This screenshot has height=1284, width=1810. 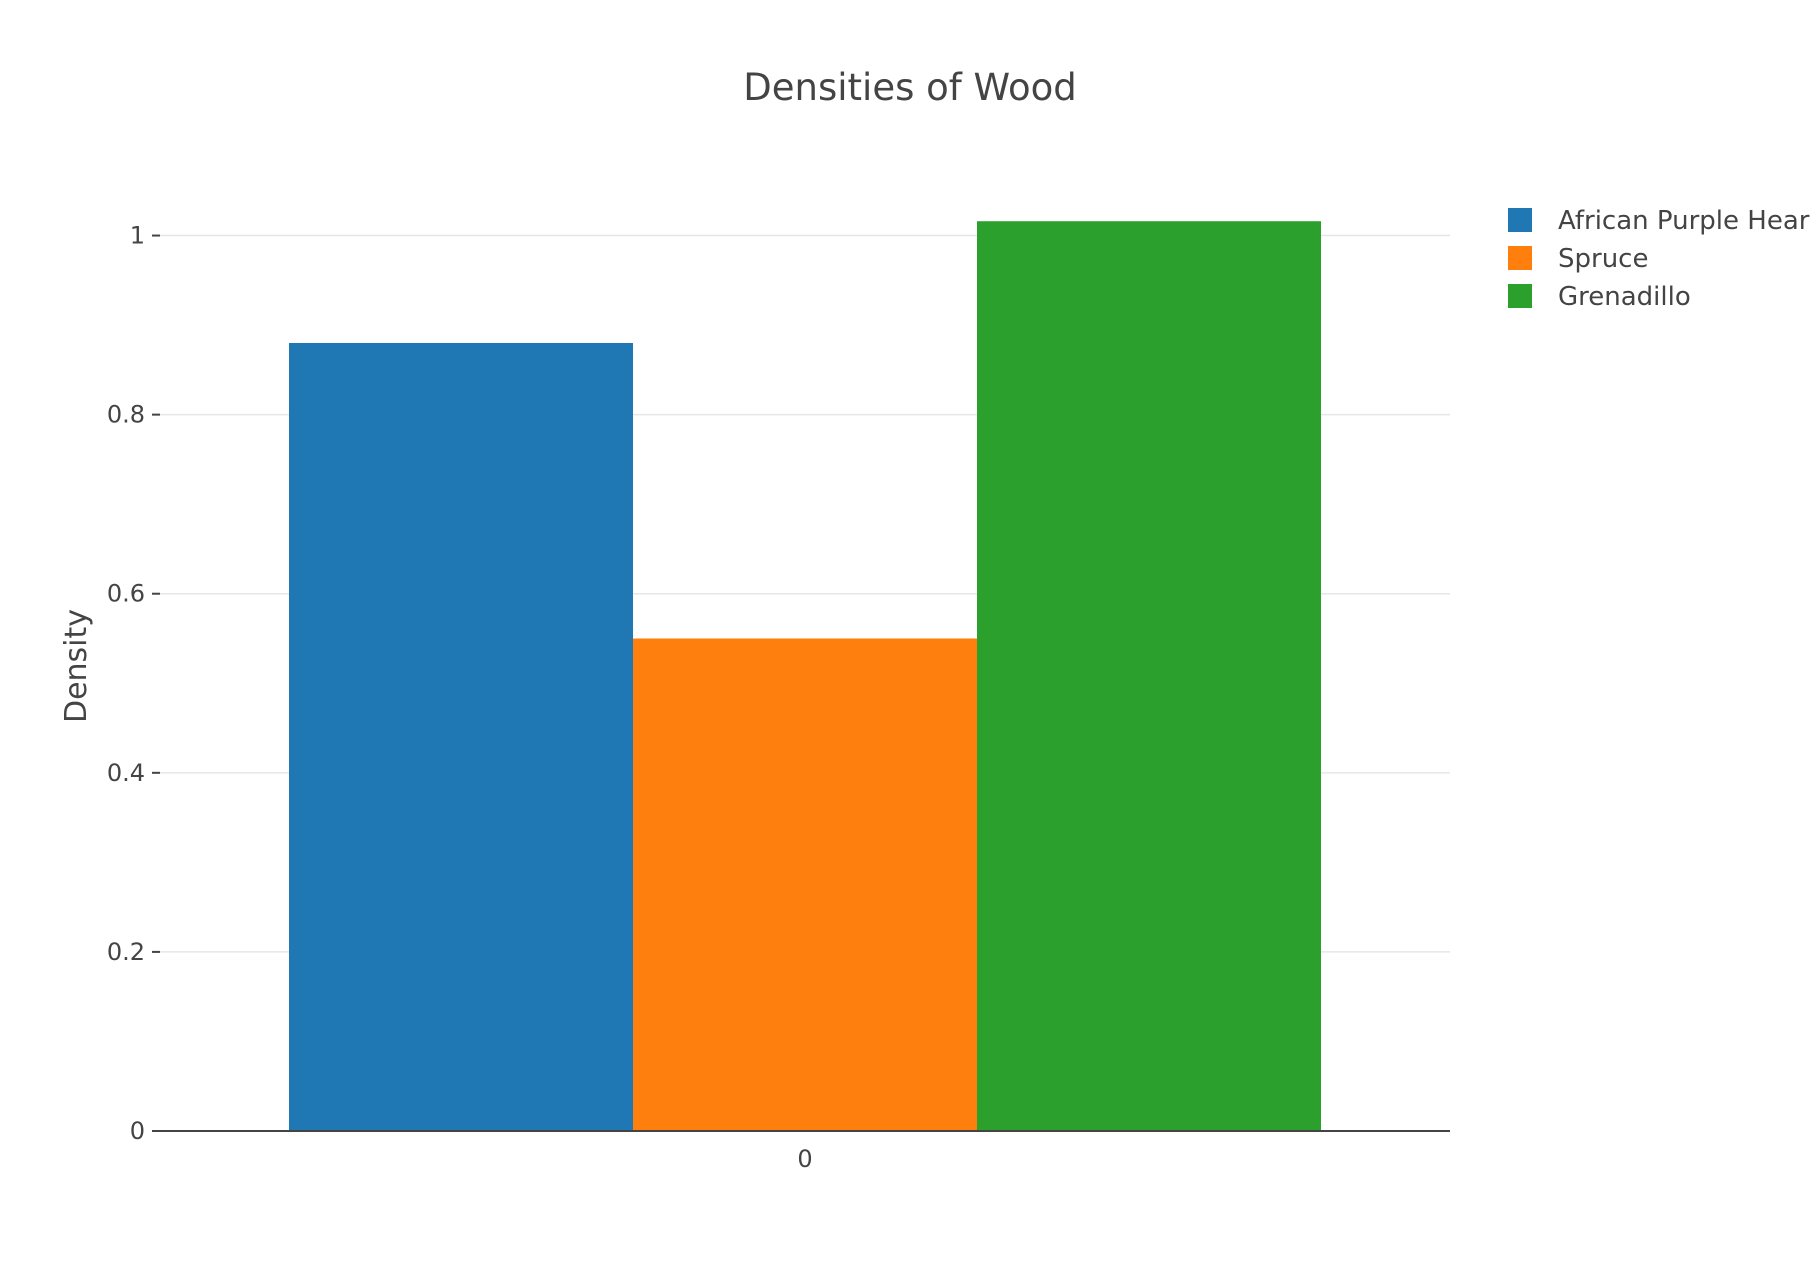 I want to click on y-tick-label: 0.2, so click(x=126, y=952).